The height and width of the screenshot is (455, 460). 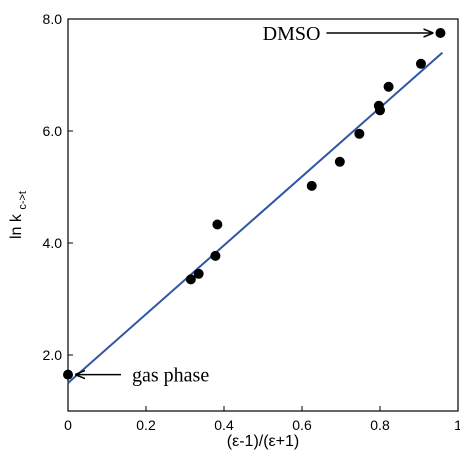 What do you see at coordinates (16, 226) in the screenshot?
I see `y-axis-title-main: ln k` at bounding box center [16, 226].